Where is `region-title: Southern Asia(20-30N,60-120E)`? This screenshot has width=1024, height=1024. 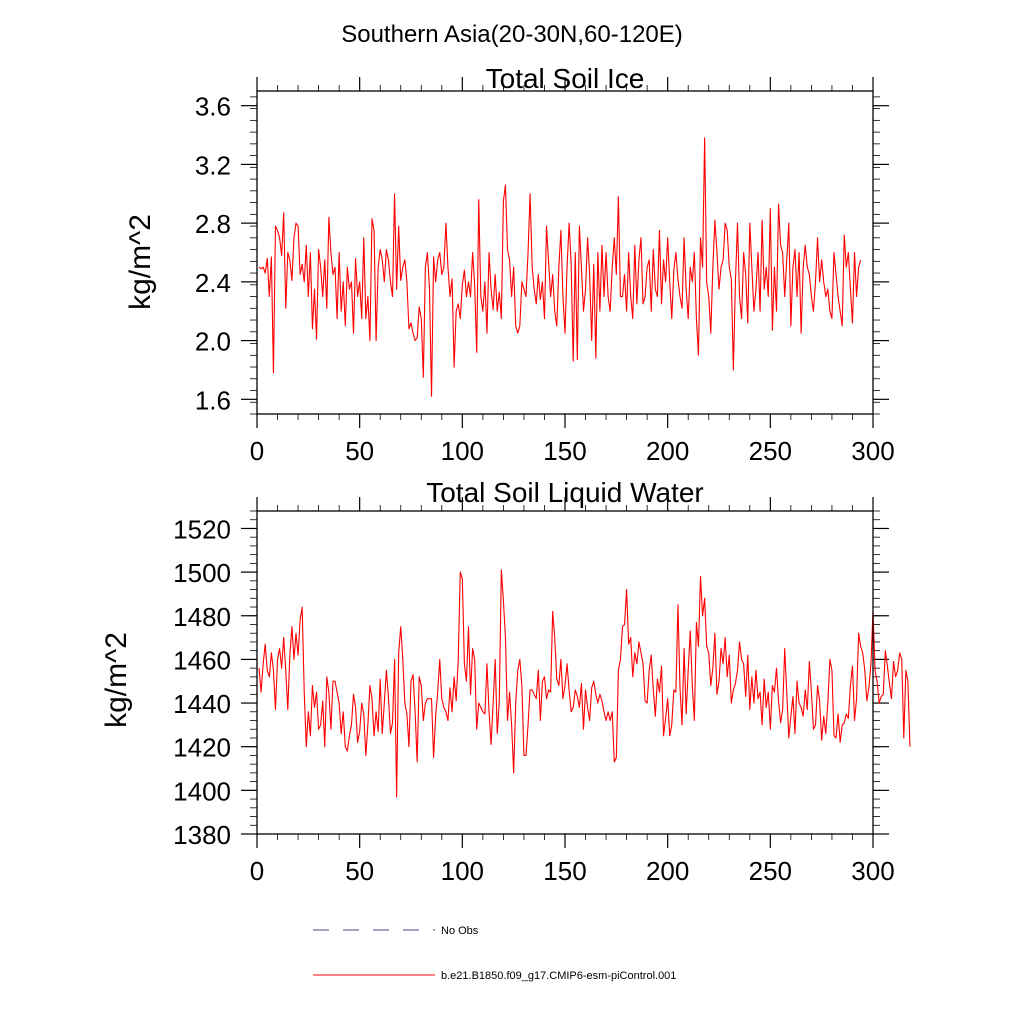
region-title: Southern Asia(20-30N,60-120E) is located at coordinates (512, 34).